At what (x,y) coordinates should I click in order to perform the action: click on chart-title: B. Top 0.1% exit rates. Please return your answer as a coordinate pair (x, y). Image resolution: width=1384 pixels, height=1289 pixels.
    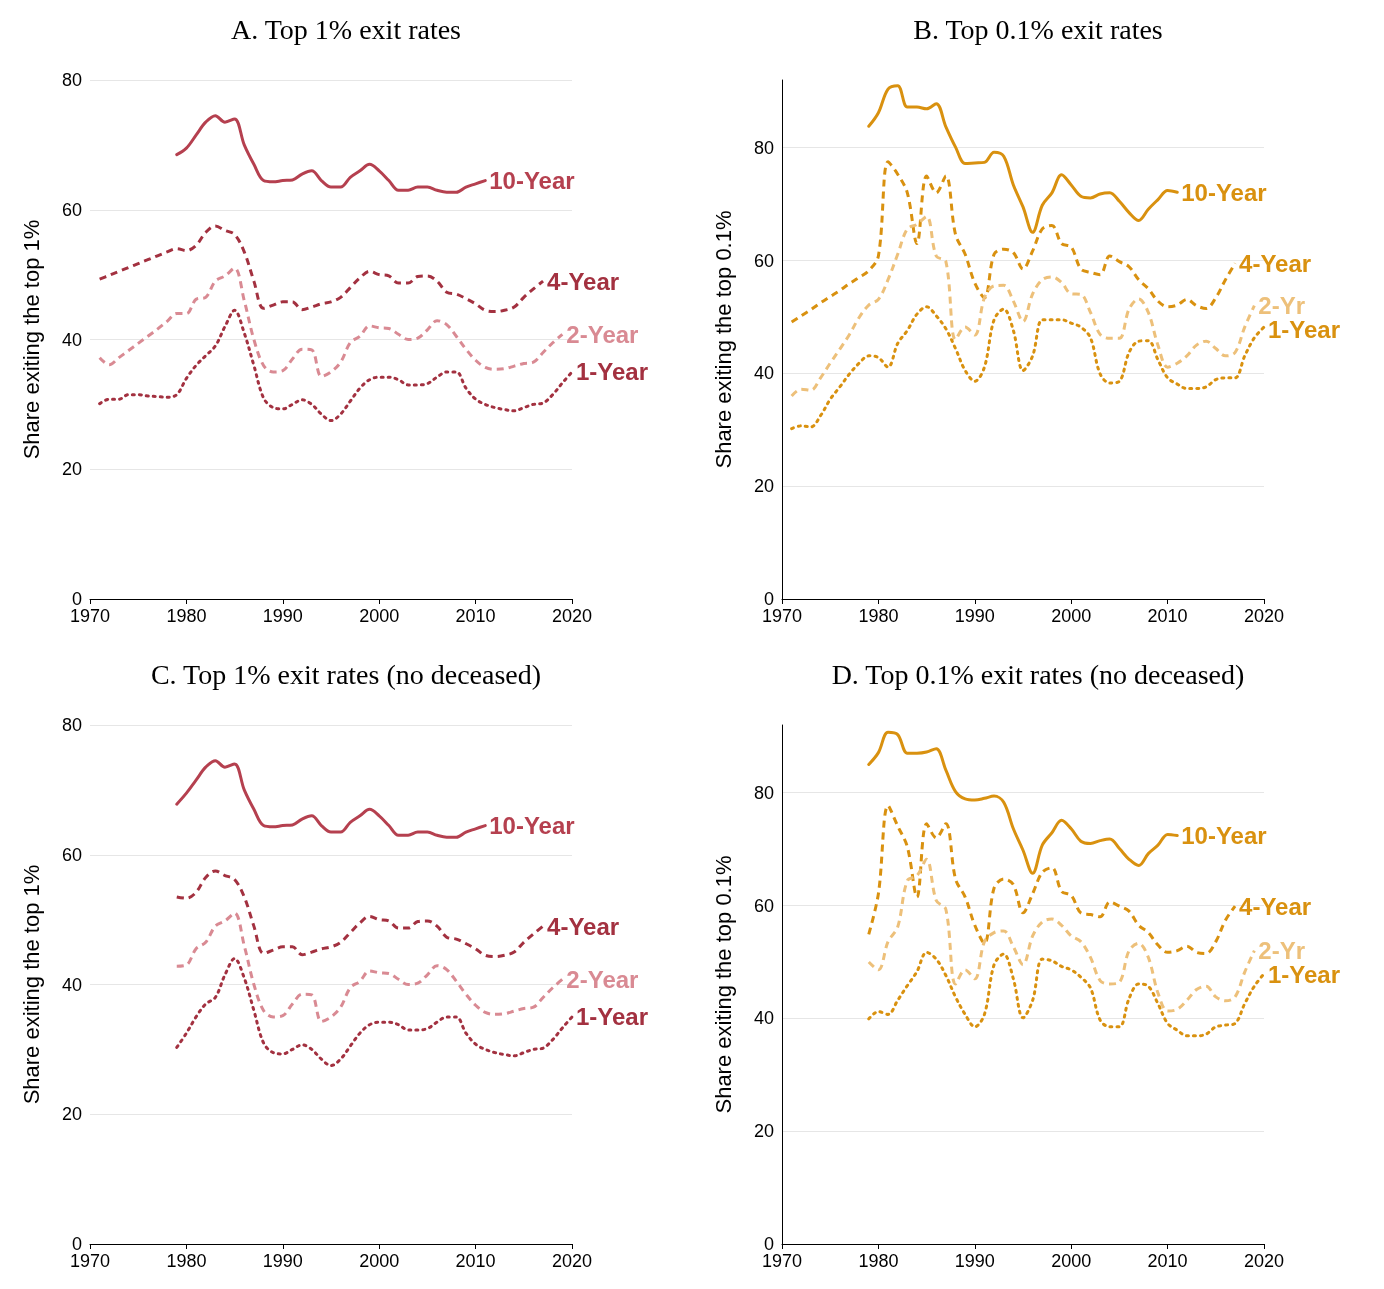
    Looking at the image, I should click on (1038, 29).